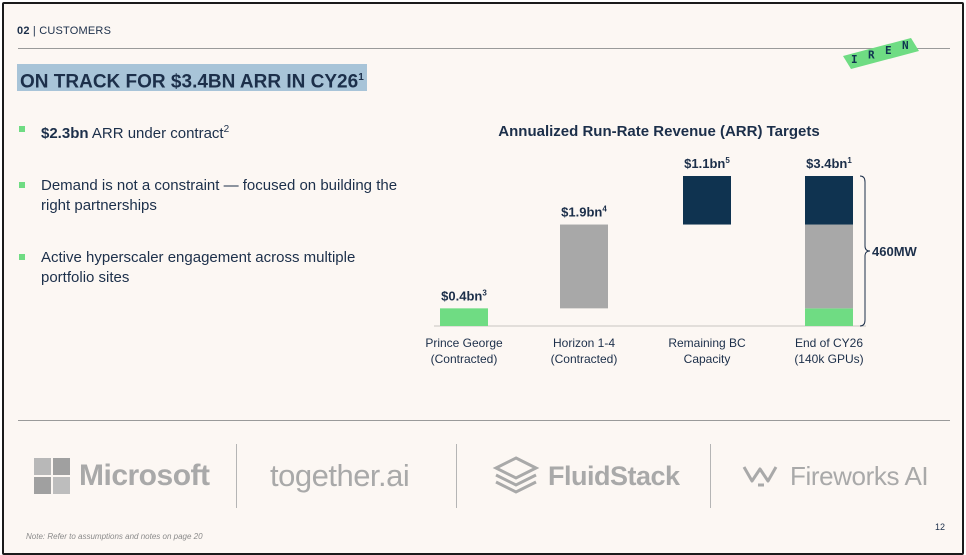 The width and height of the screenshot is (966, 555). What do you see at coordinates (584, 212) in the screenshot?
I see `bar-value-label: $1.9bn4` at bounding box center [584, 212].